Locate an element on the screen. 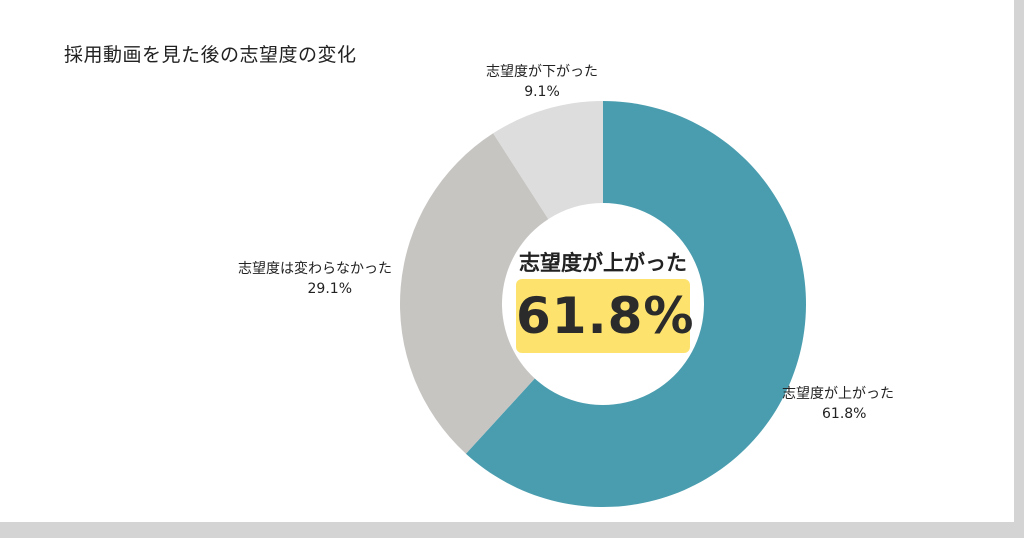 The width and height of the screenshot is (1024, 538). slice-label-same-value: 29.1% is located at coordinates (329, 289).